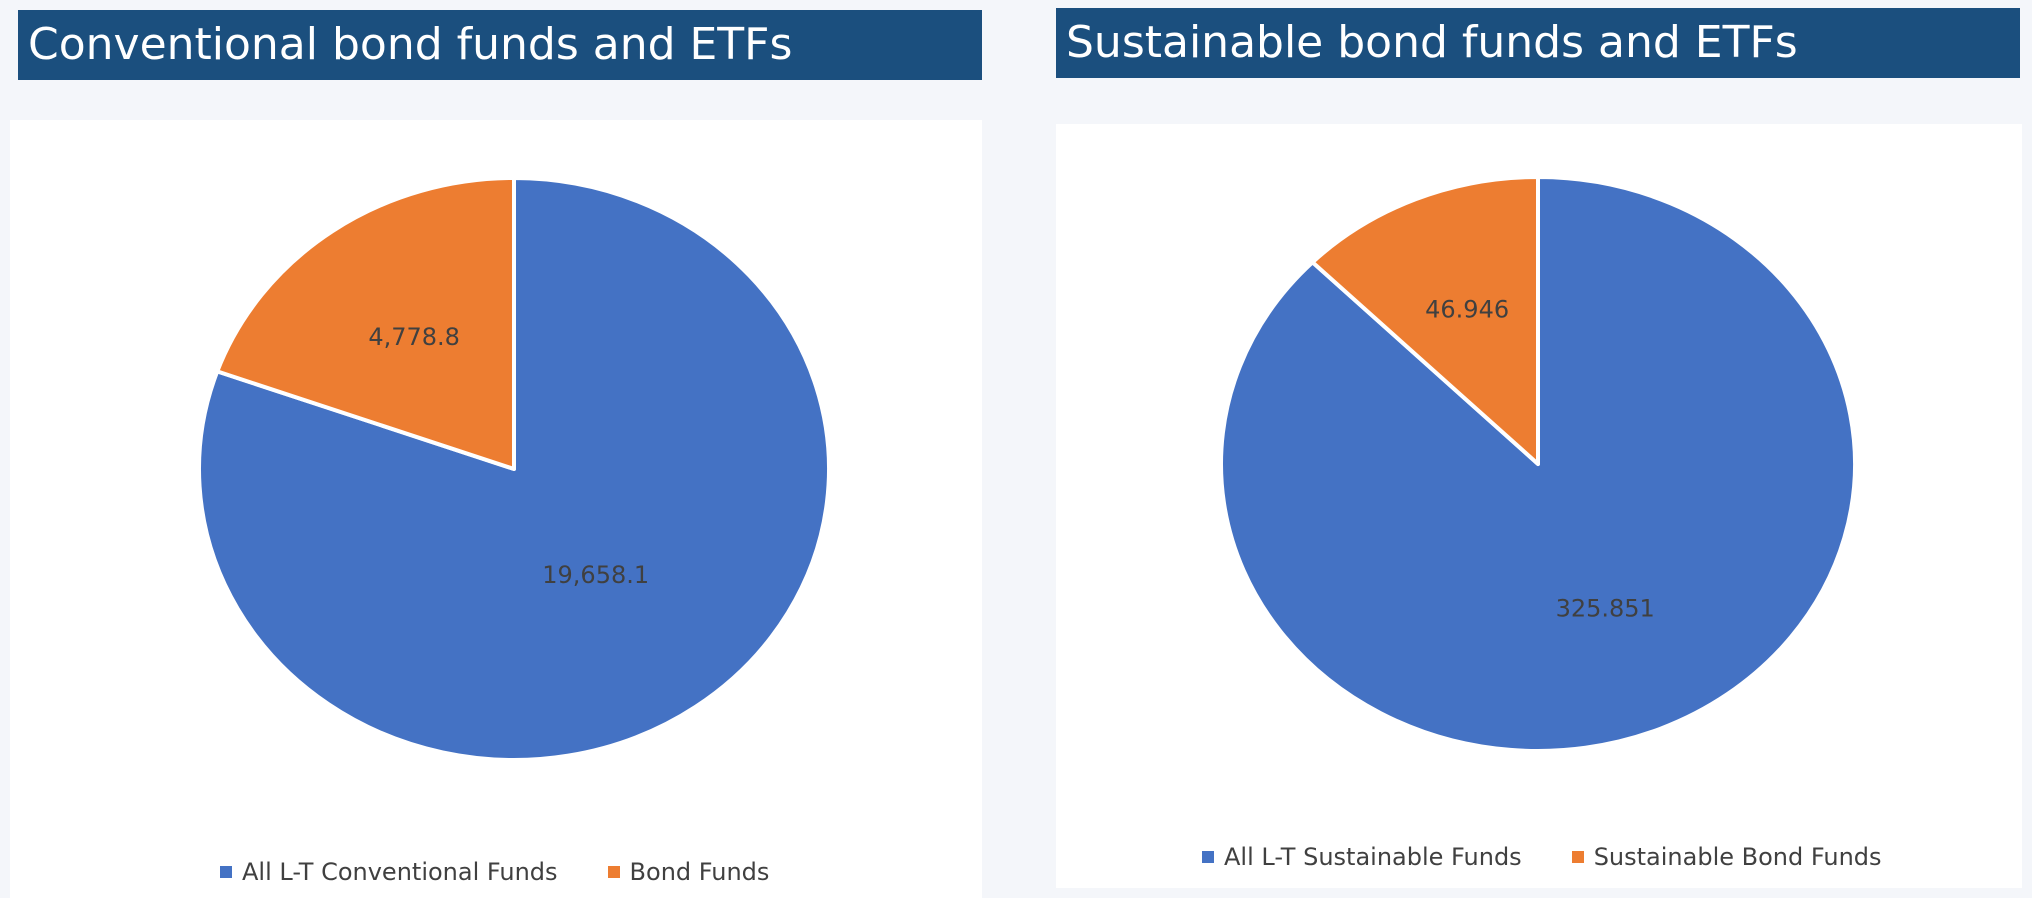 The image size is (2032, 898). What do you see at coordinates (699, 872) in the screenshot?
I see `legend-label: Bond Funds` at bounding box center [699, 872].